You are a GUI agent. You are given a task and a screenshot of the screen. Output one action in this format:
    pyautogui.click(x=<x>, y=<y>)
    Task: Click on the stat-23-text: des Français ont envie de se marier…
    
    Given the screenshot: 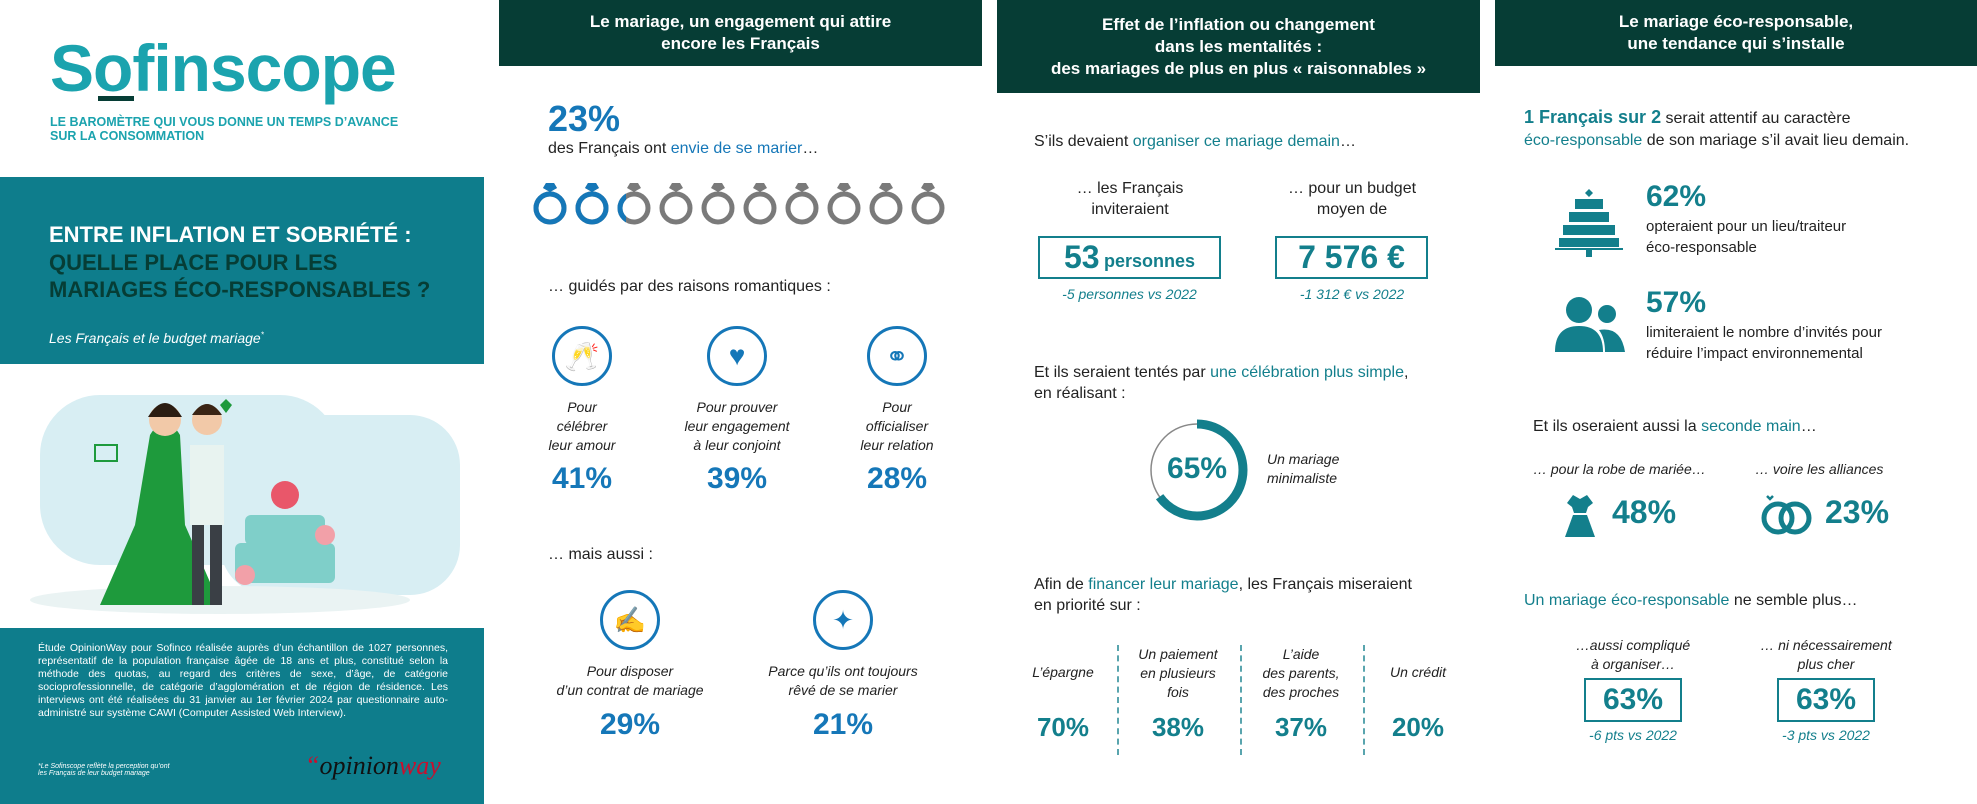 What is the action you would take?
    pyautogui.click(x=683, y=149)
    